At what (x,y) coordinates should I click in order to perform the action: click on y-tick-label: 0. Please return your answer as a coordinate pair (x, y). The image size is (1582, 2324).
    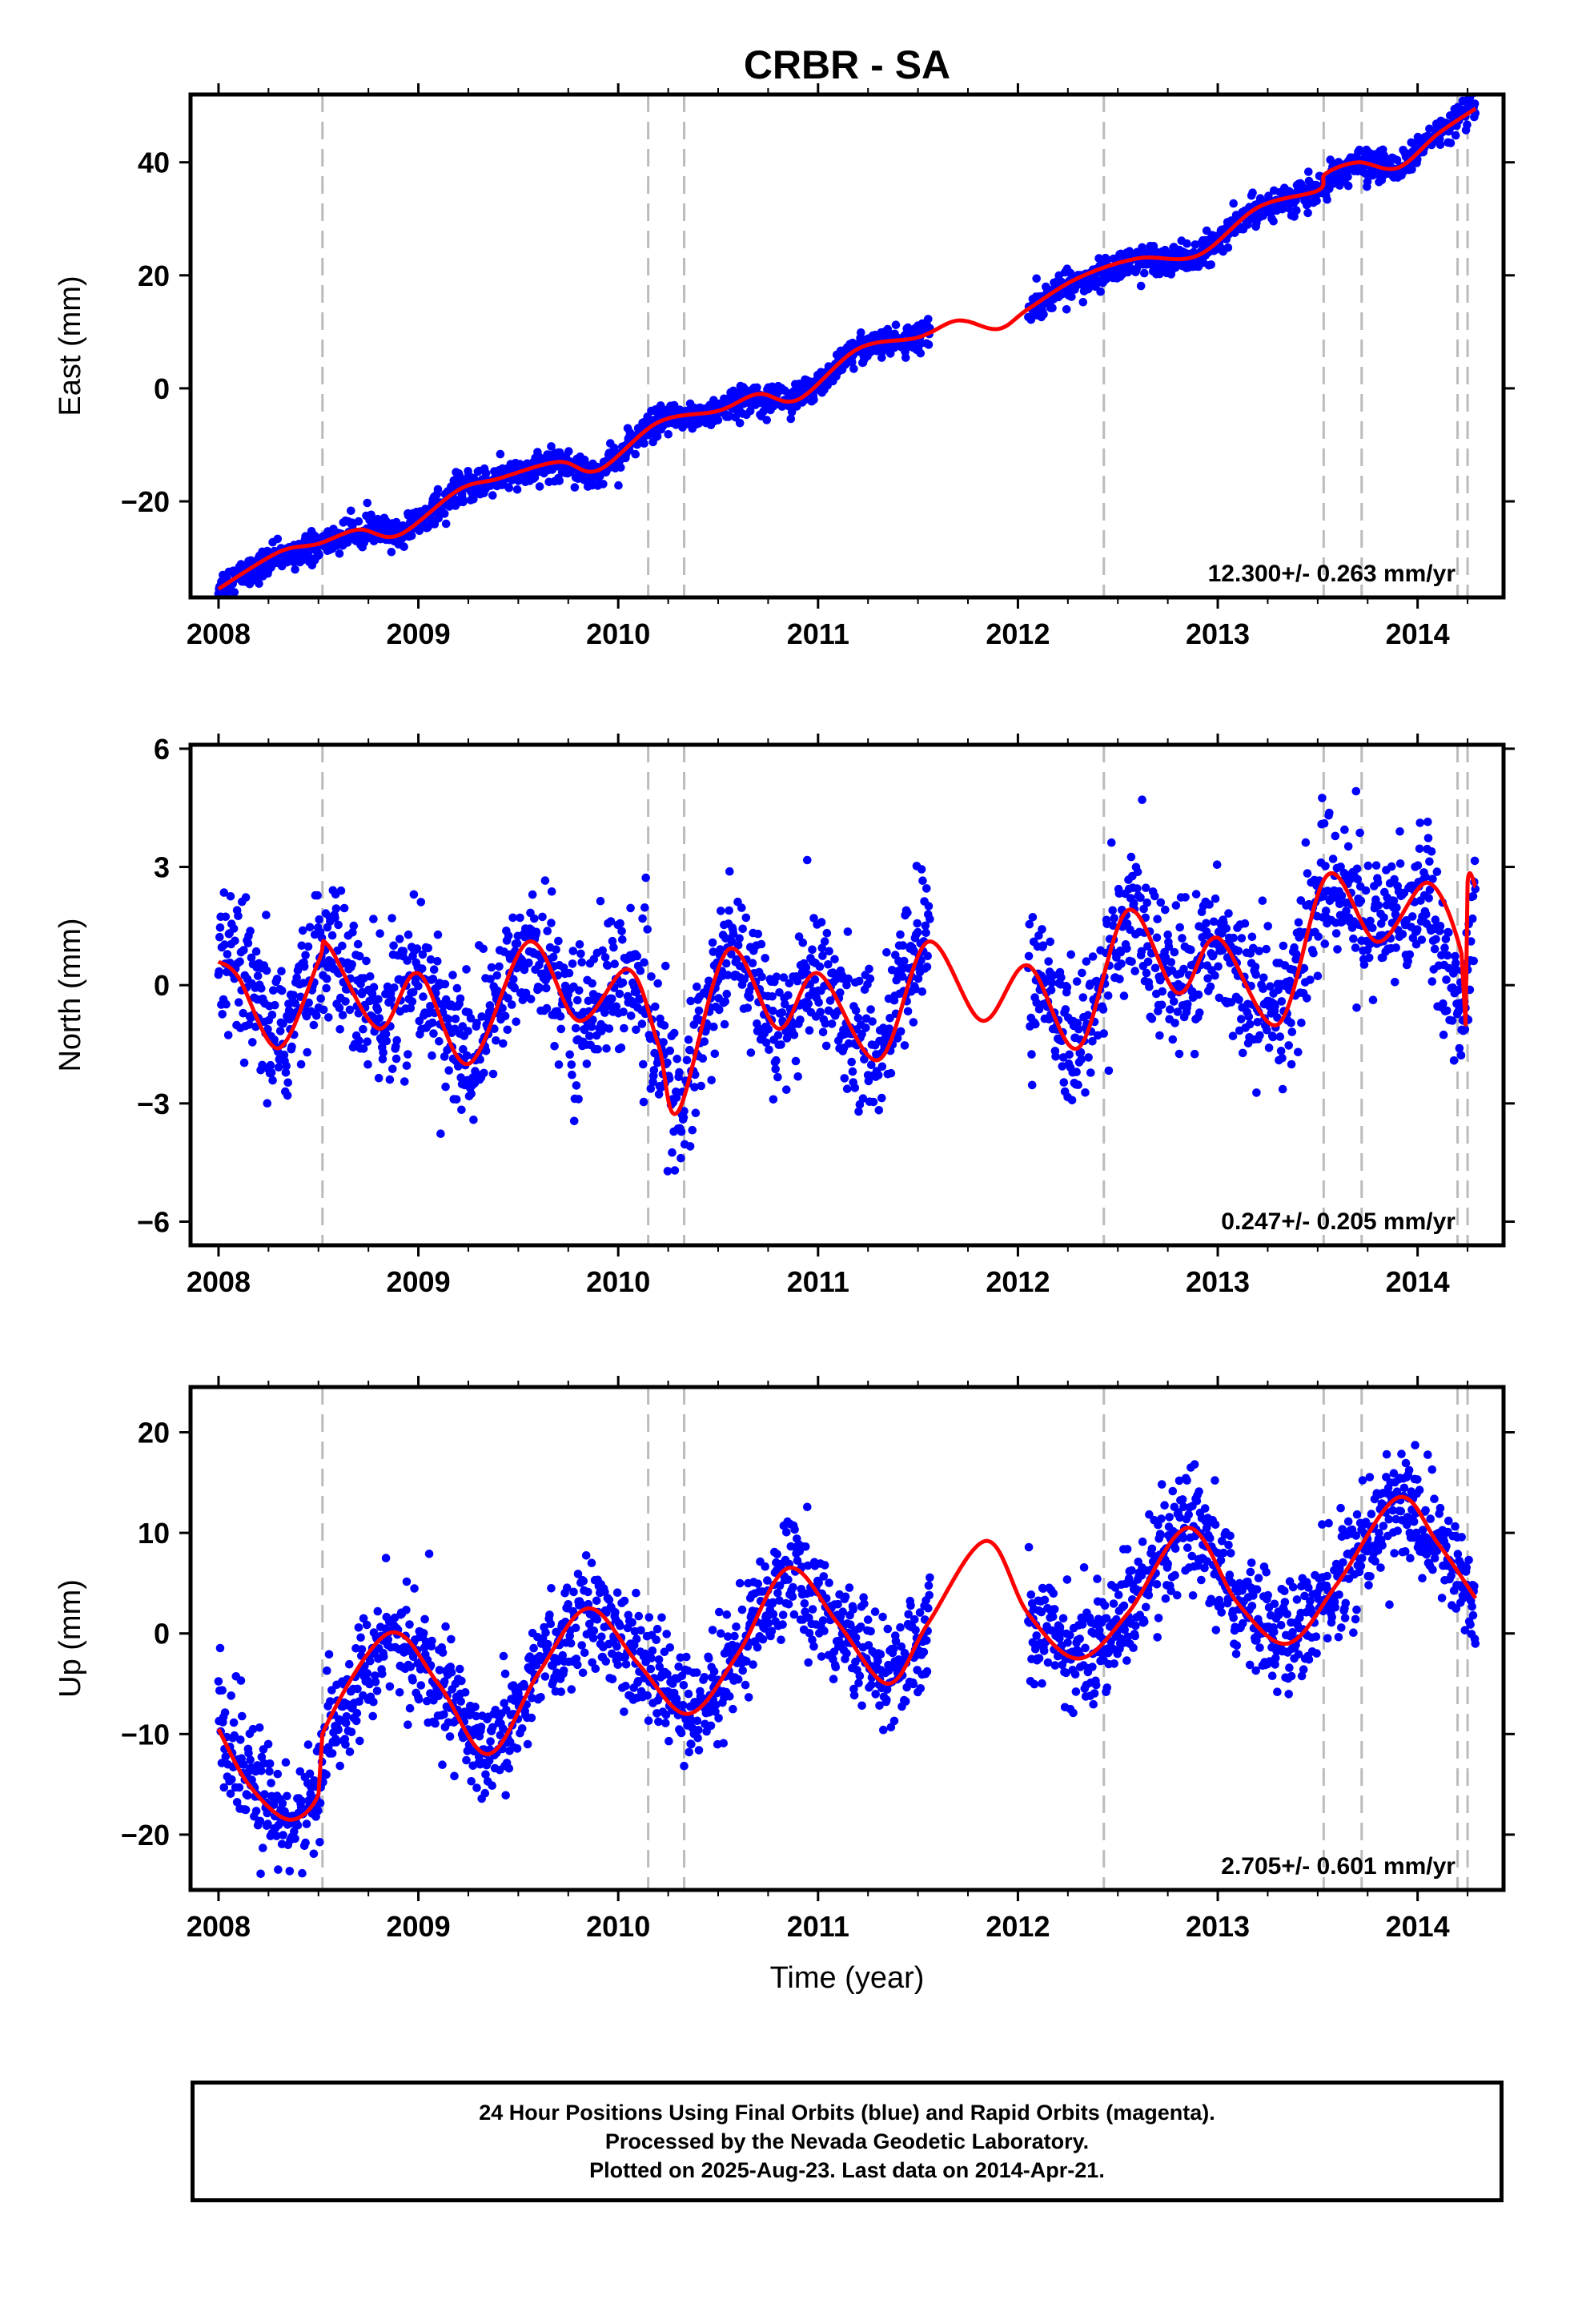
    Looking at the image, I should click on (162, 388).